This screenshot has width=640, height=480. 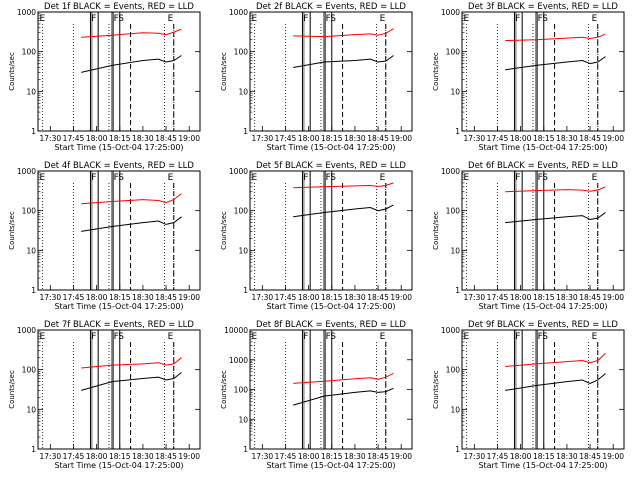 I want to click on chart-title: Det 8f BLACK = Events, RED = LLD, so click(x=331, y=325).